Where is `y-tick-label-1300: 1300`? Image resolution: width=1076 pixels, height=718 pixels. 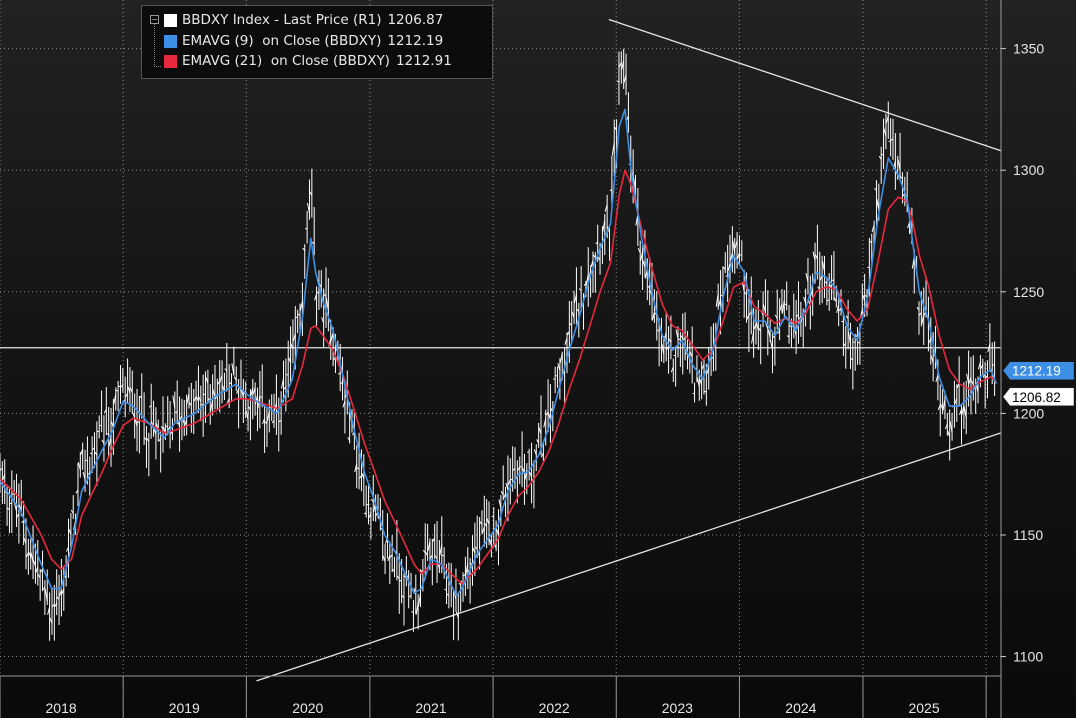
y-tick-label-1300: 1300 is located at coordinates (1028, 170).